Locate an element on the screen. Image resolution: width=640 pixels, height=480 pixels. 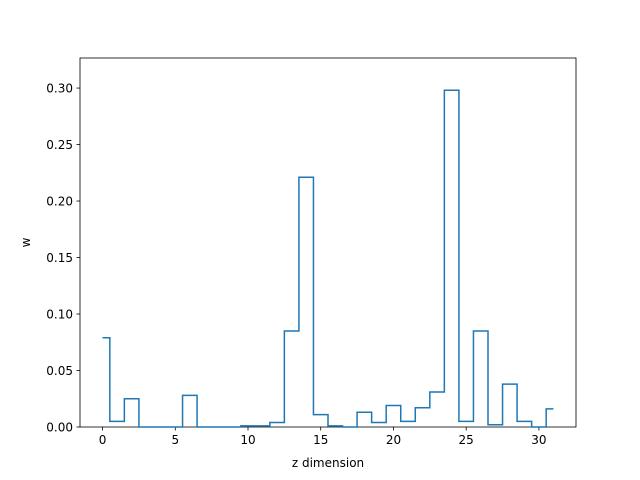
y-axis: 0.00 0.05 0.10 0.15 0.20 0.25 0.30 is located at coordinates (63, 257).